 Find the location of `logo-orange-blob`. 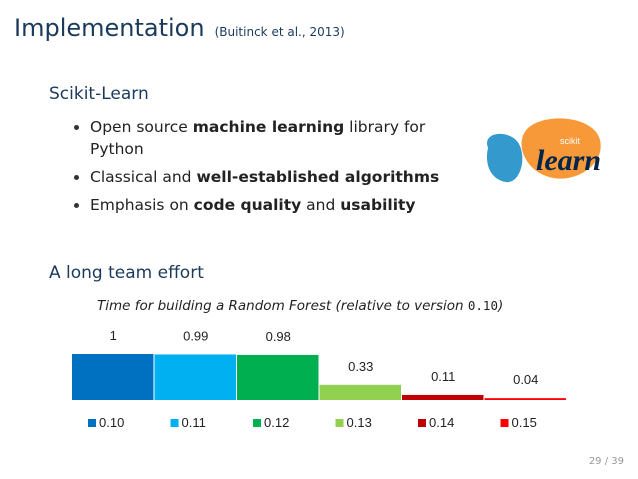

logo-orange-blob is located at coordinates (561, 148).